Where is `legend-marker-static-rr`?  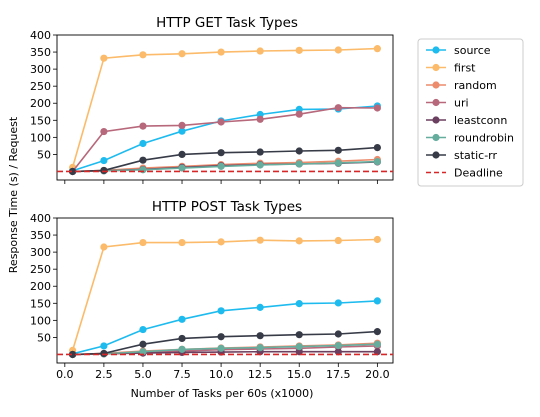 legend-marker-static-rr is located at coordinates (436, 155).